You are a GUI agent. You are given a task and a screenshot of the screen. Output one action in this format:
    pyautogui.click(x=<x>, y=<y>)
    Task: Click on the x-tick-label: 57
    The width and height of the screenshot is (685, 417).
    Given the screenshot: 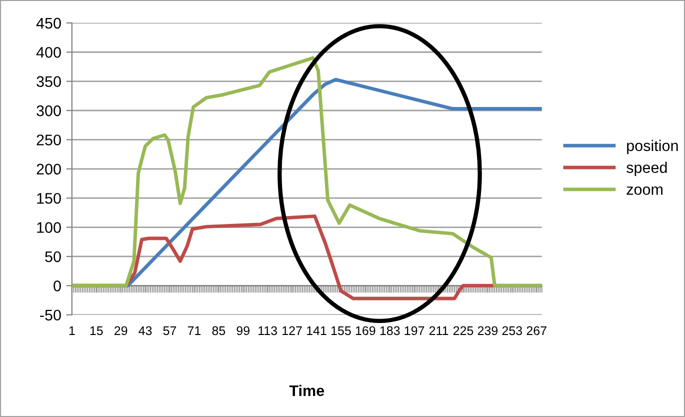 What is the action you would take?
    pyautogui.click(x=169, y=331)
    